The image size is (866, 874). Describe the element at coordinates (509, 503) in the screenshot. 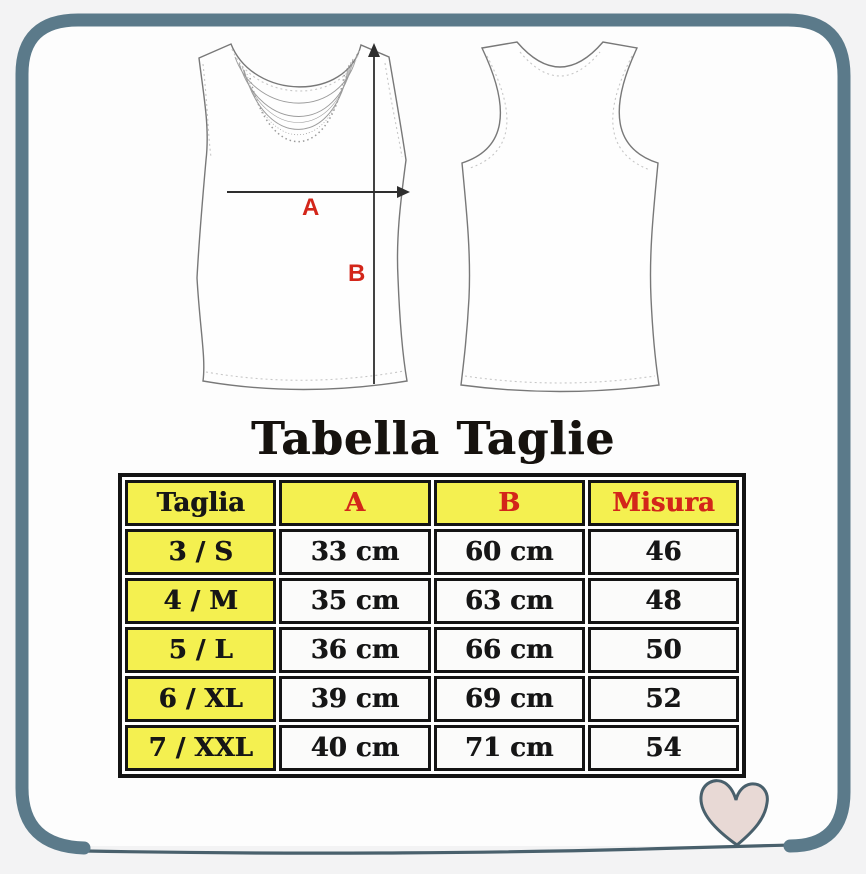

I see `header-b: B` at that location.